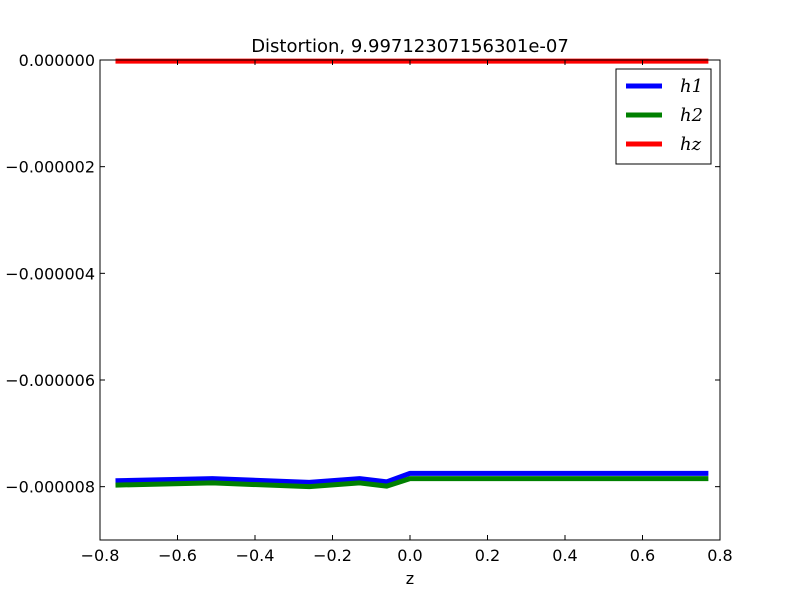 This screenshot has width=800, height=600. Describe the element at coordinates (564, 555) in the screenshot. I see `x-tick-label: 0.4` at that location.